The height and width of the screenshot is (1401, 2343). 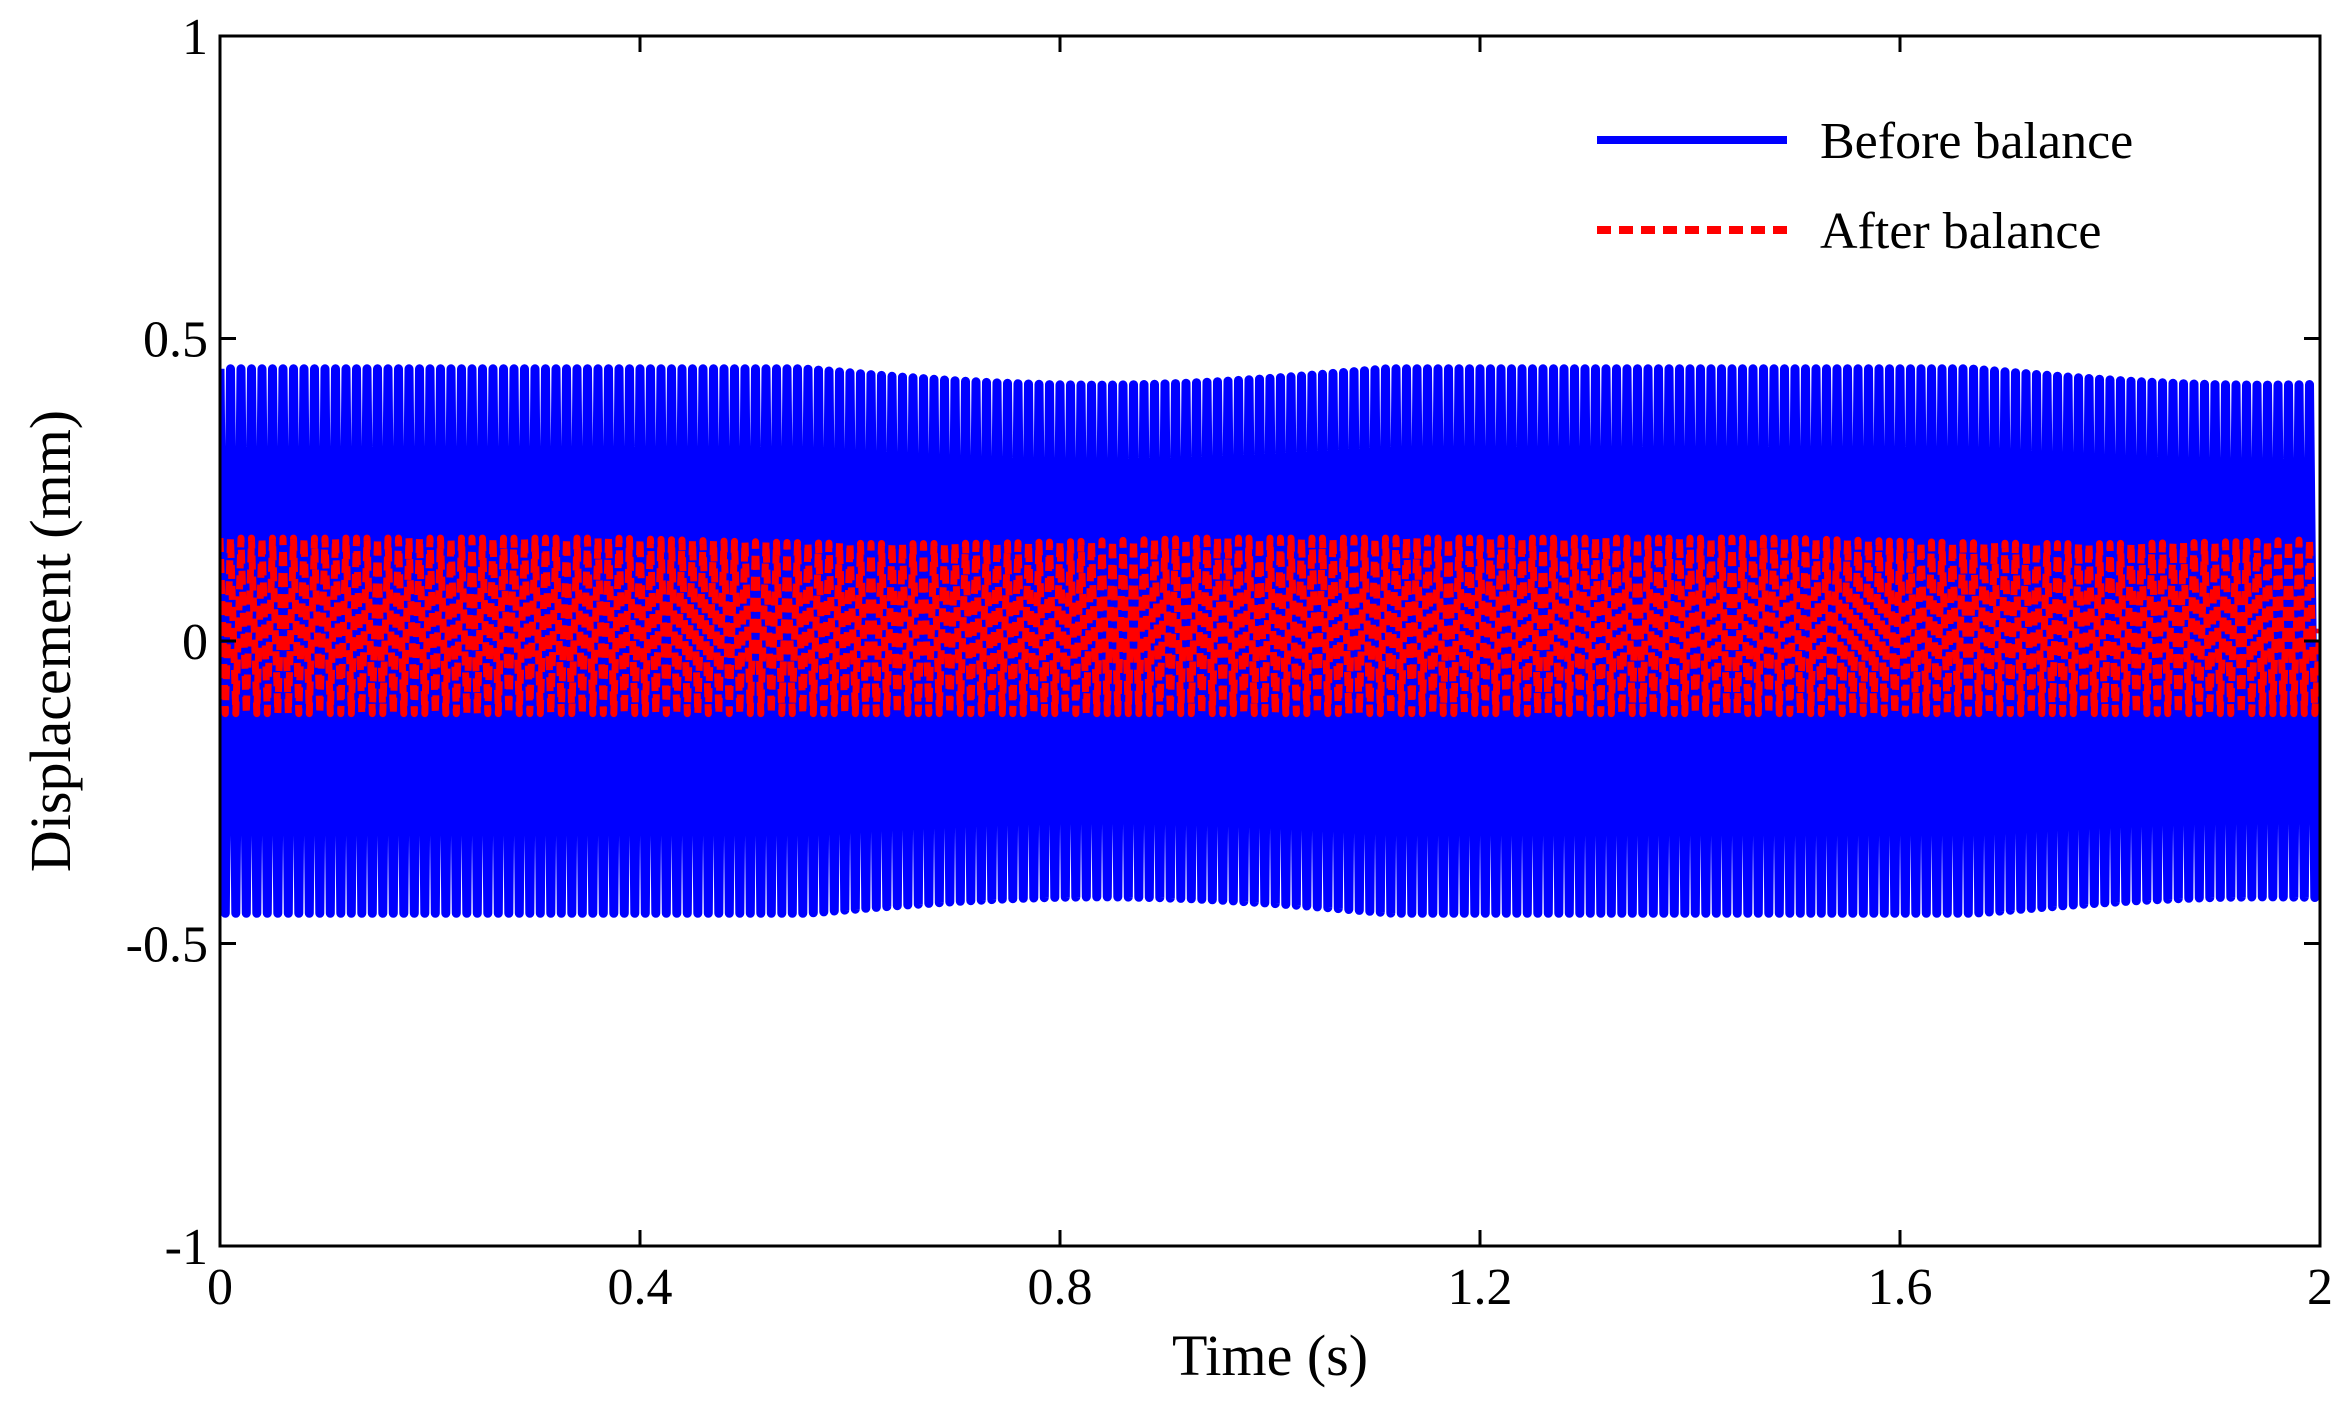 What do you see at coordinates (220, 1287) in the screenshot?
I see `x-tick-label: 0` at bounding box center [220, 1287].